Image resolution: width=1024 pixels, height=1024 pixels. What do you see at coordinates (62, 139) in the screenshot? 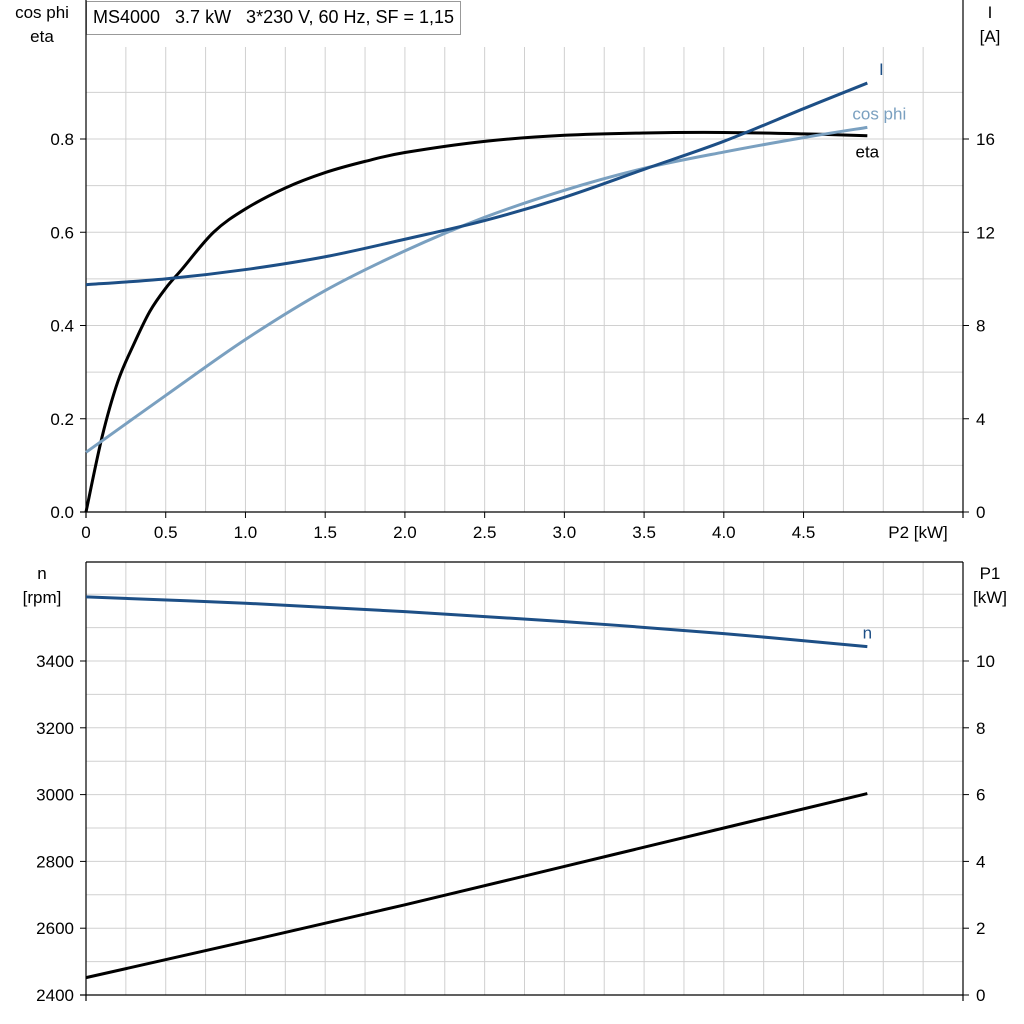
I see `left-tick-label: 0.8` at bounding box center [62, 139].